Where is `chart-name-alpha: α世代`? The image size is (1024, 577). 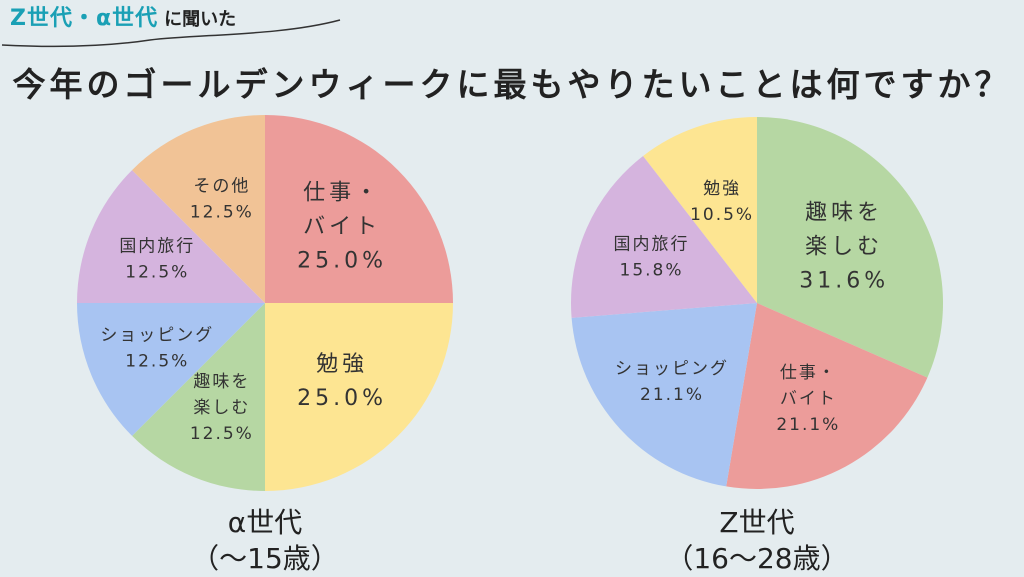 chart-name-alpha: α世代 is located at coordinates (265, 522).